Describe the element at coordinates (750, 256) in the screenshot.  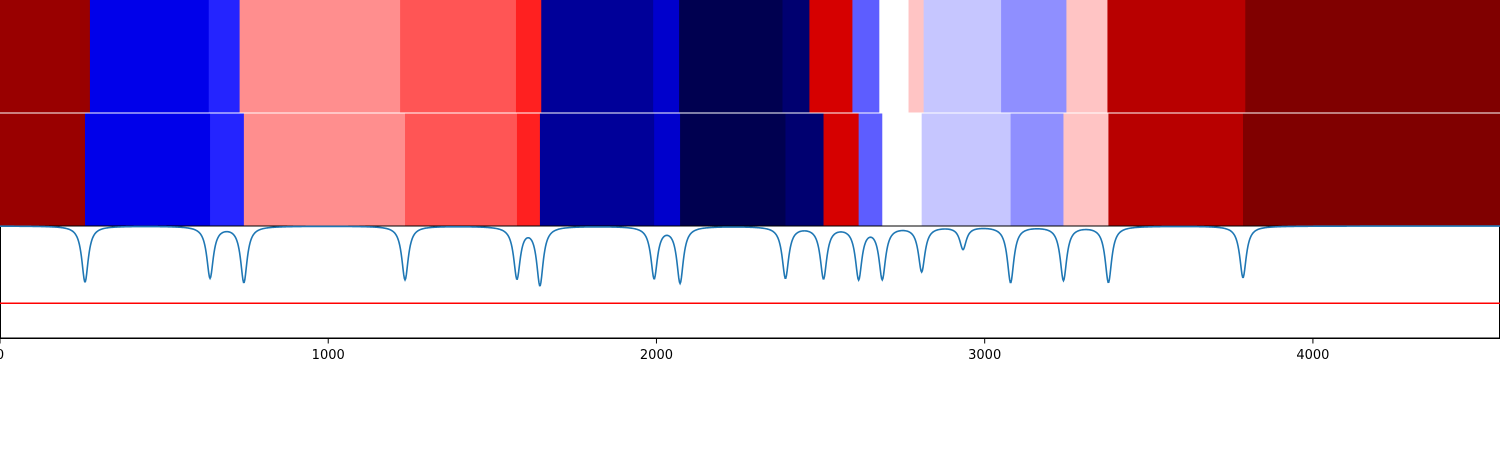
I see `trace-line` at that location.